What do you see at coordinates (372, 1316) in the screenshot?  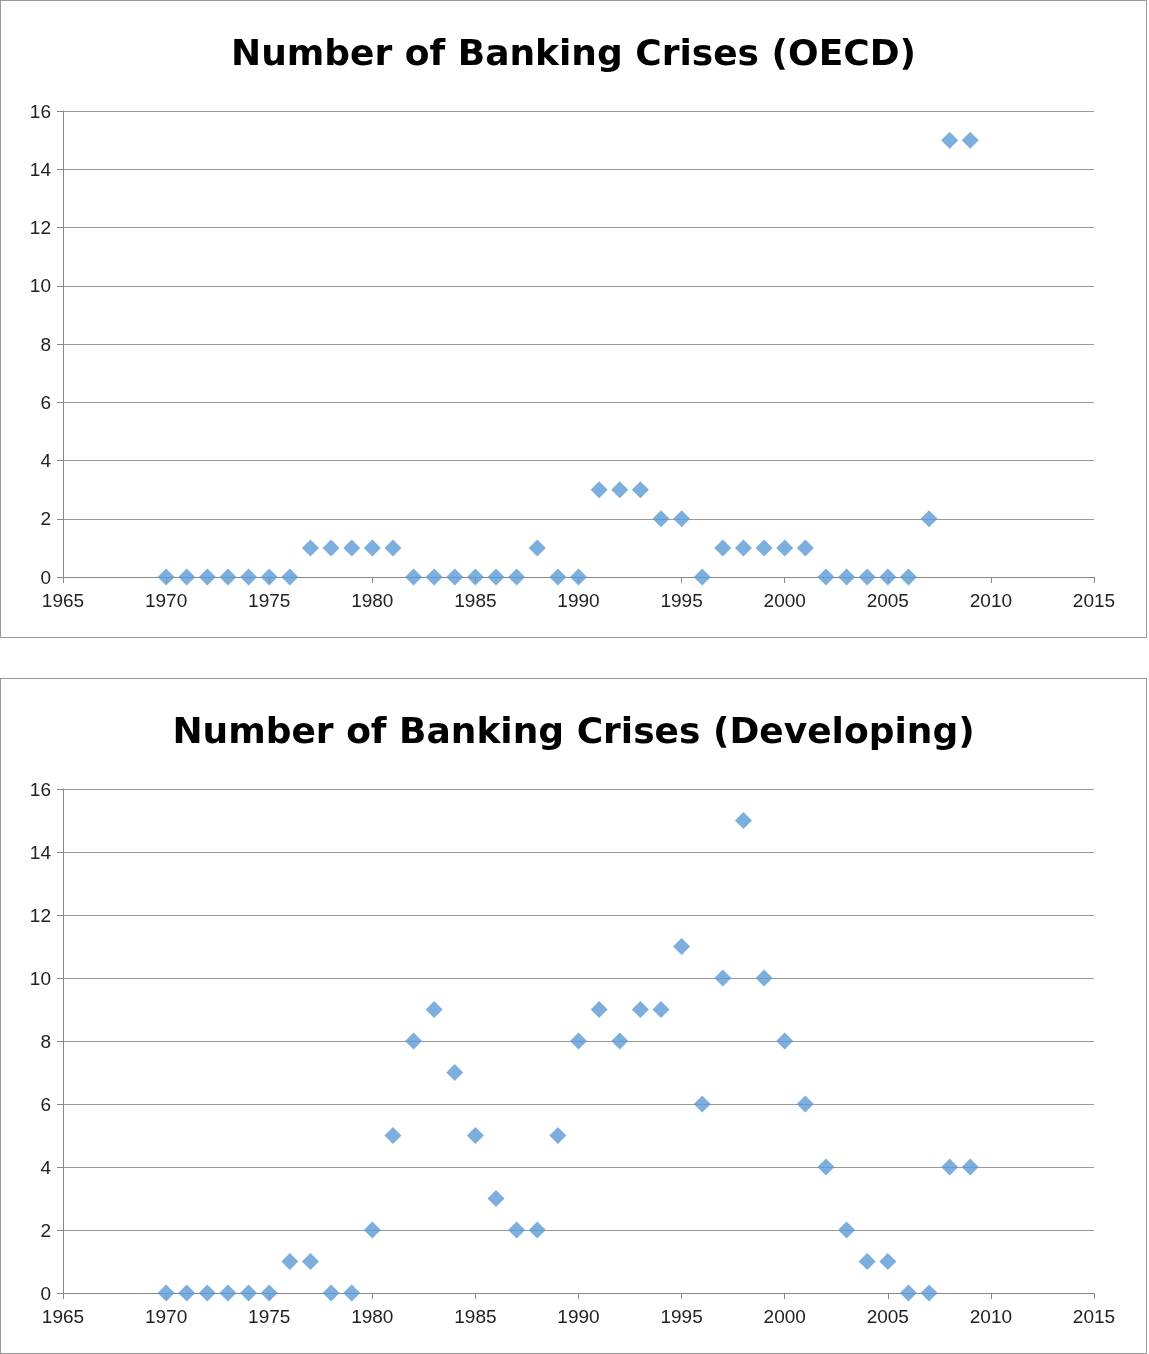 I see `x-tick-label: 1980` at bounding box center [372, 1316].